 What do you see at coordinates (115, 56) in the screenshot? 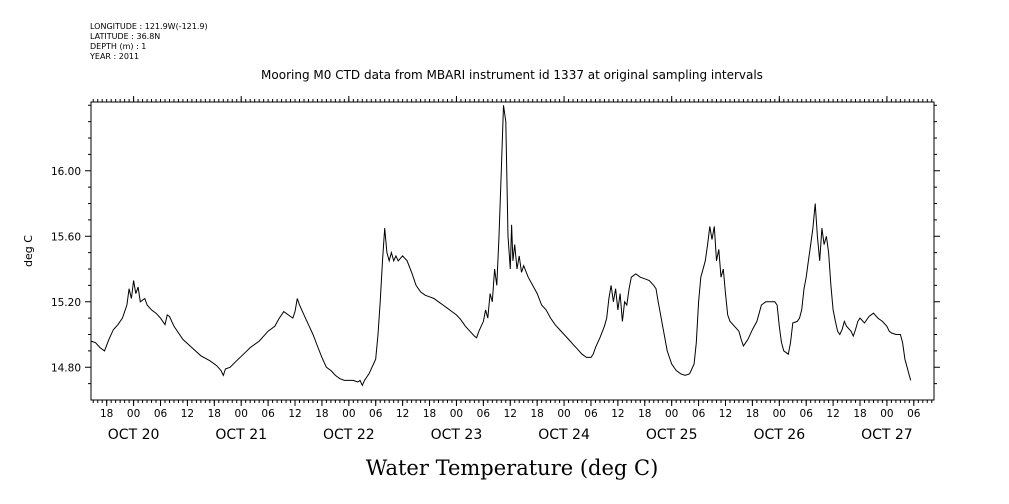
I see `year-label: YEAR : 2011` at bounding box center [115, 56].